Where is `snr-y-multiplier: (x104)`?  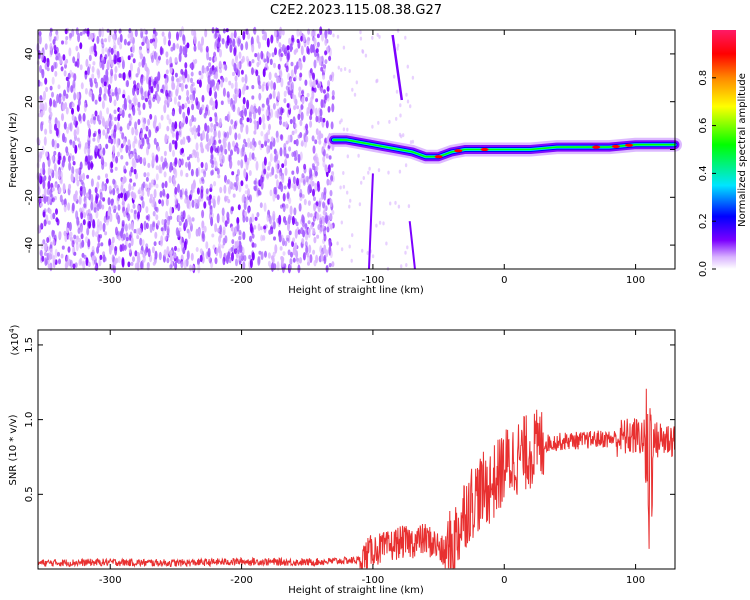 snr-y-multiplier: (x104) is located at coordinates (14, 339).